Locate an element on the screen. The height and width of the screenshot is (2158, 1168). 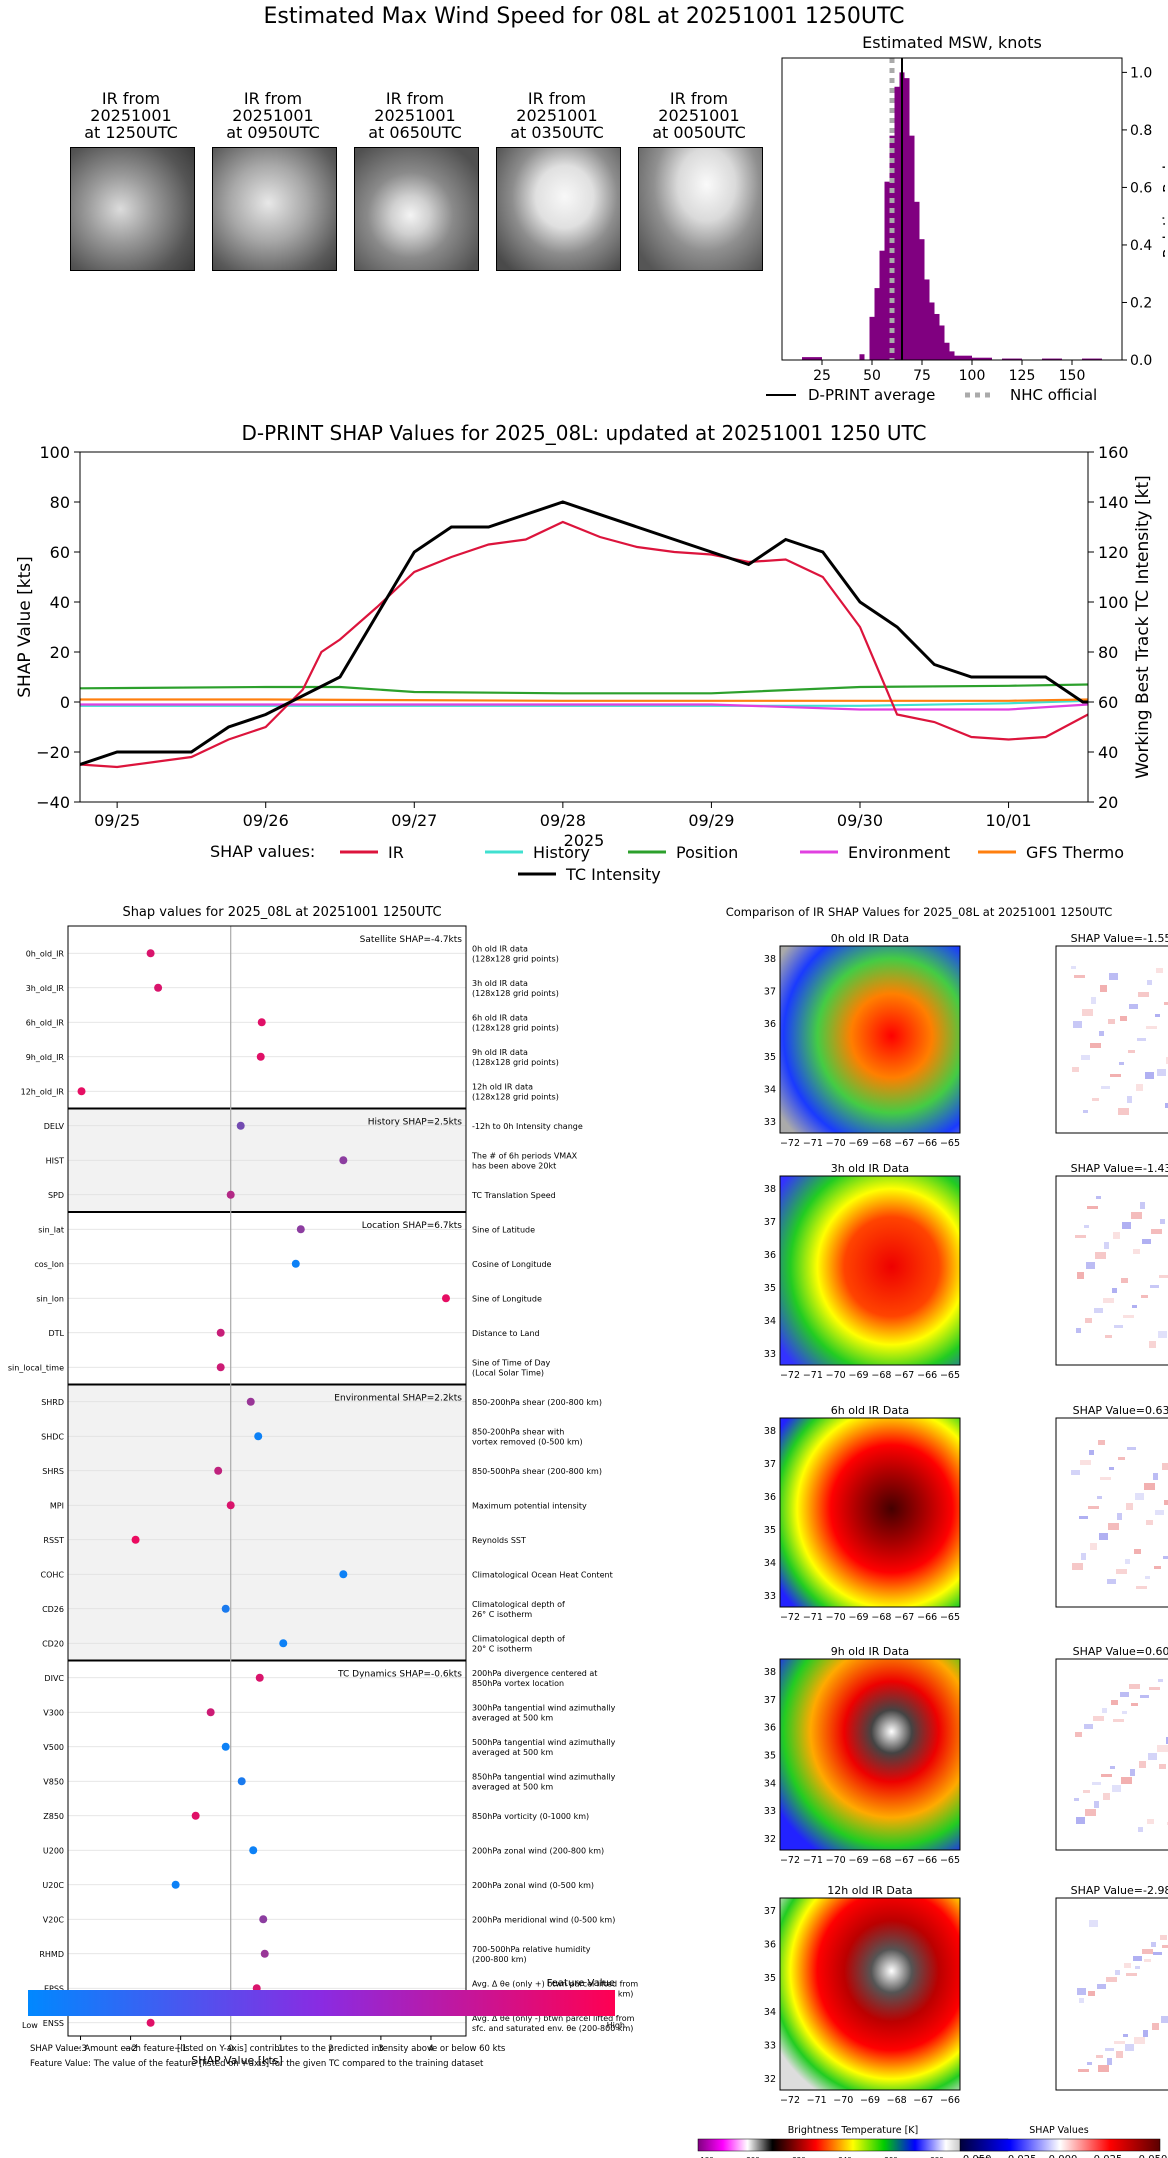
y2-tick-label: 120 is located at coordinates (1113, 552).